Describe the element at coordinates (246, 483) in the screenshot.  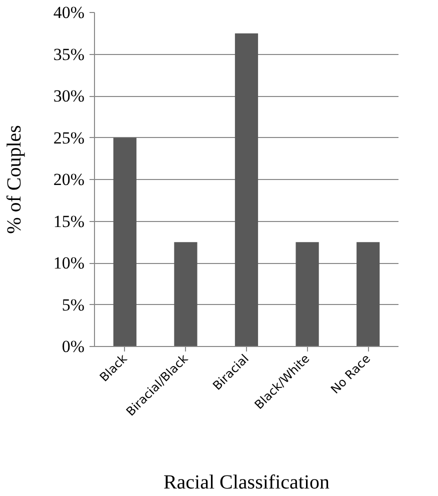
I see `x-axis-title: Racial Classification` at that location.